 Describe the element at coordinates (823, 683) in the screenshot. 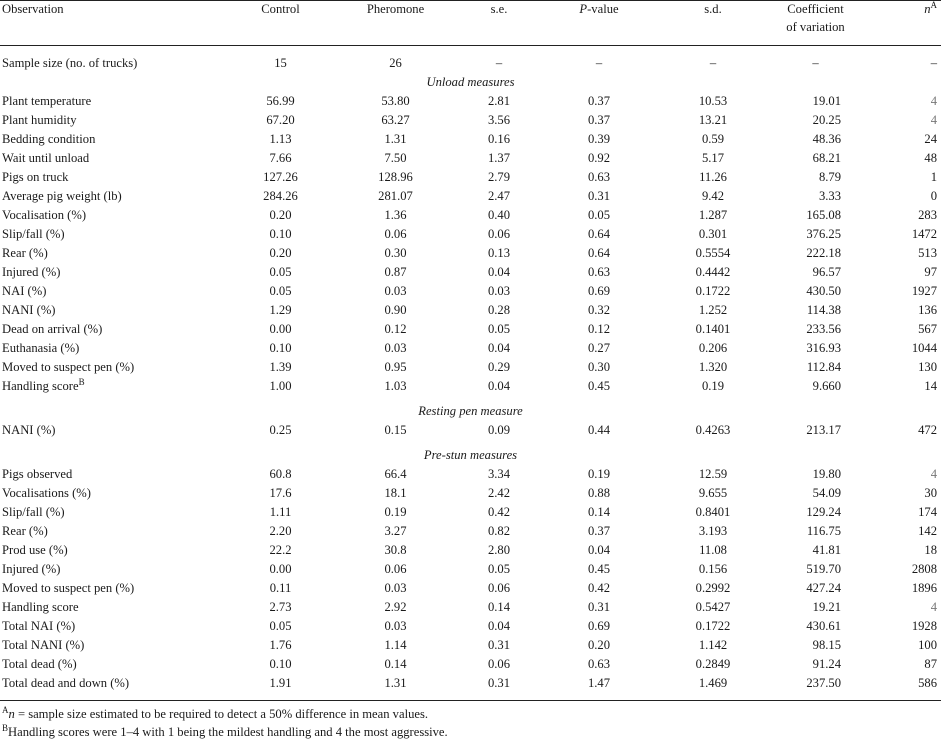

I see `prestun-cell-cv: 237.50` at that location.